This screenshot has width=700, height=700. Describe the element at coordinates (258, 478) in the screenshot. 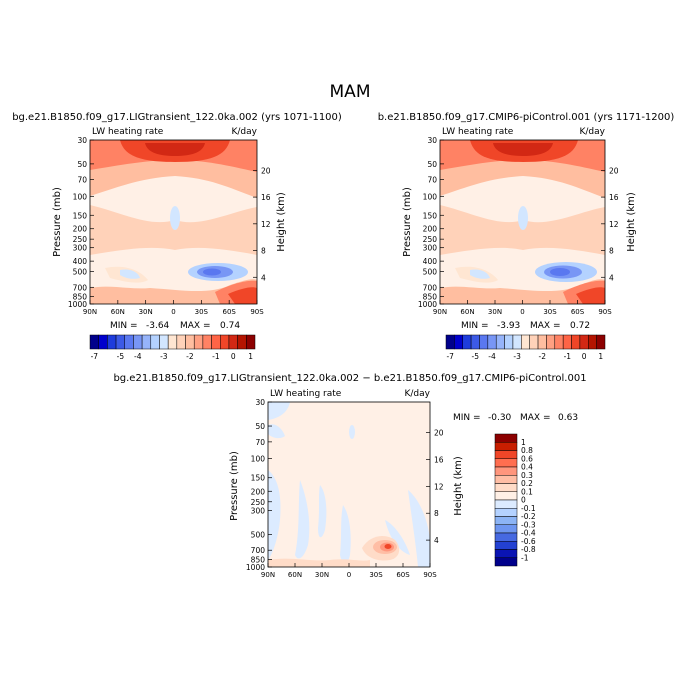

I see `pressure-tick-label: 150` at that location.